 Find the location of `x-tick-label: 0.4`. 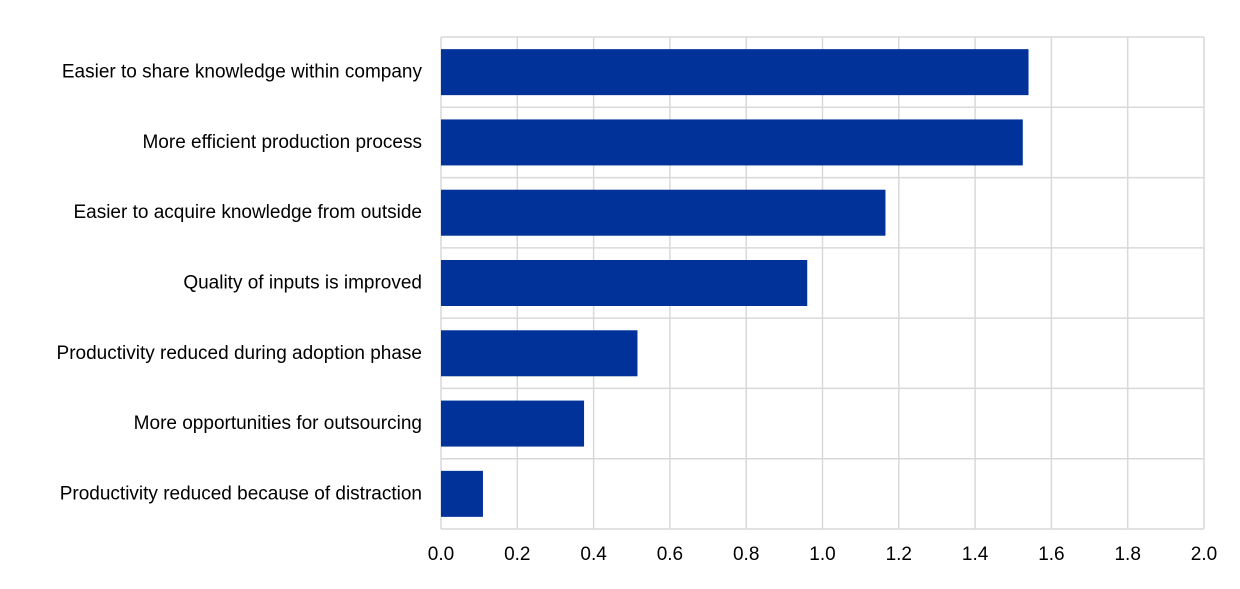

x-tick-label: 0.4 is located at coordinates (593, 554).